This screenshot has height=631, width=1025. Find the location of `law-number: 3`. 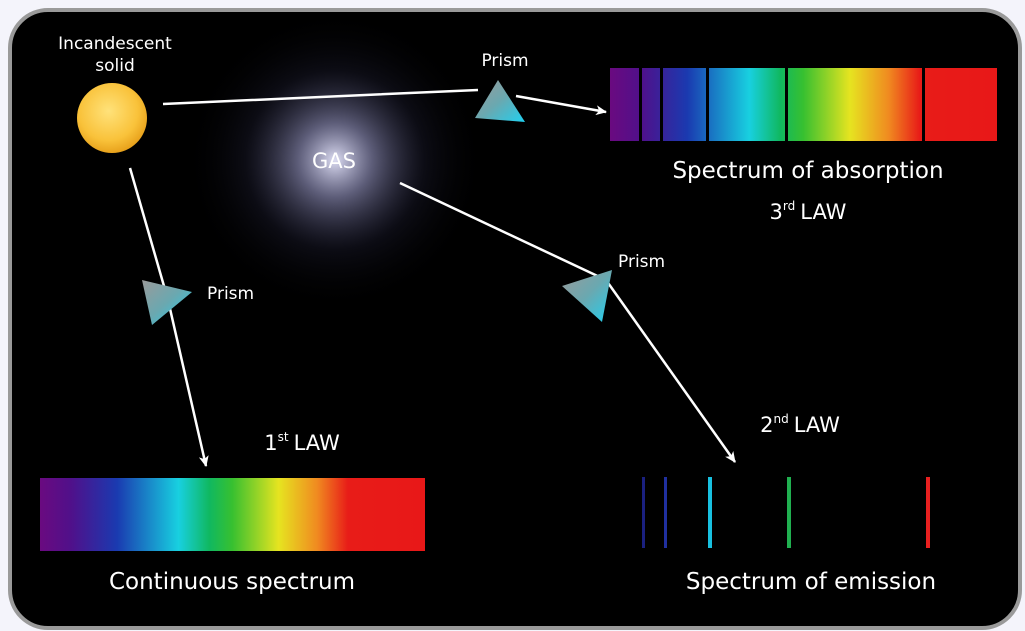

law-number: 3 is located at coordinates (776, 212).